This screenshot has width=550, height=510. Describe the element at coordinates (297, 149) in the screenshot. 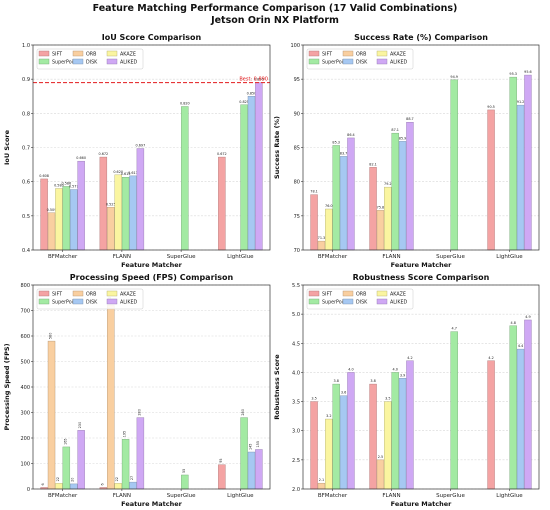

I see `y-tick-label: 85` at that location.